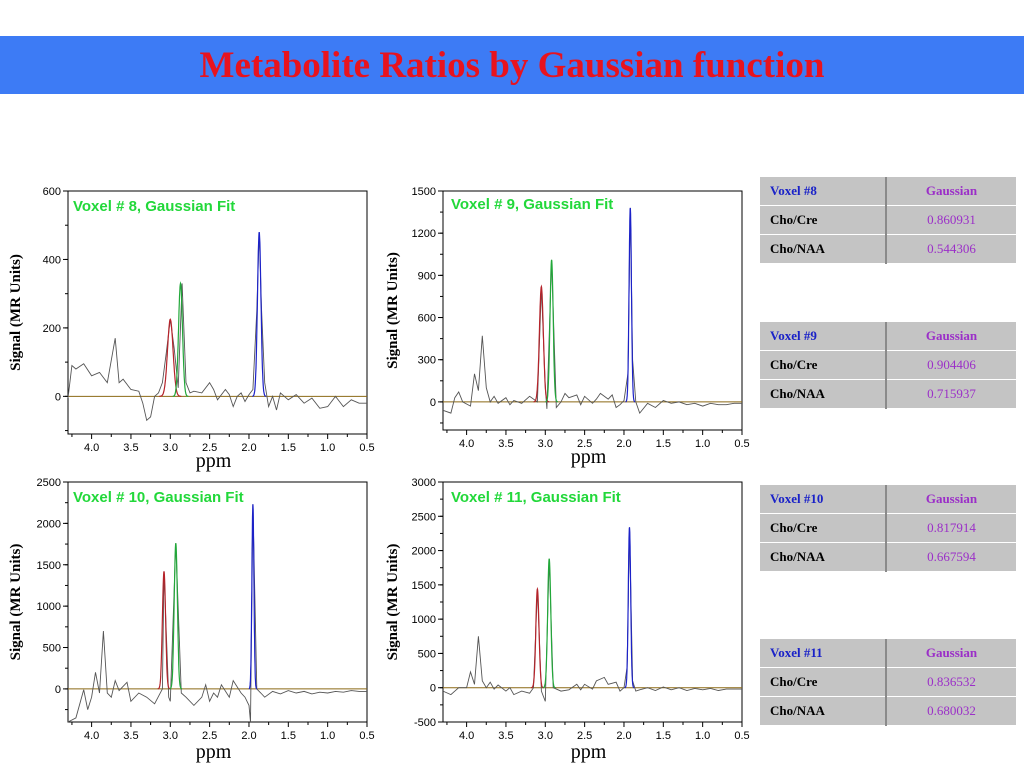 This screenshot has height=768, width=1024. Describe the element at coordinates (49, 524) in the screenshot. I see `y-tick-label: 2000` at that location.